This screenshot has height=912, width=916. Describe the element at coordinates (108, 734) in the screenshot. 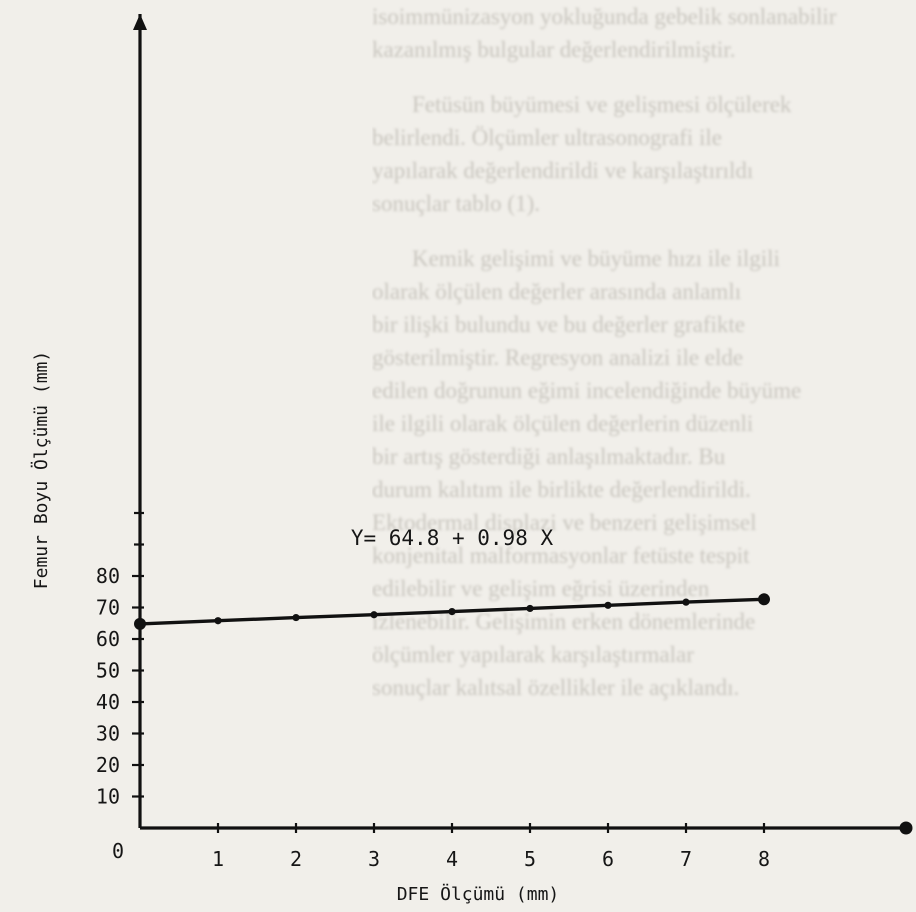

I see `y-tick-label-30: 30` at that location.